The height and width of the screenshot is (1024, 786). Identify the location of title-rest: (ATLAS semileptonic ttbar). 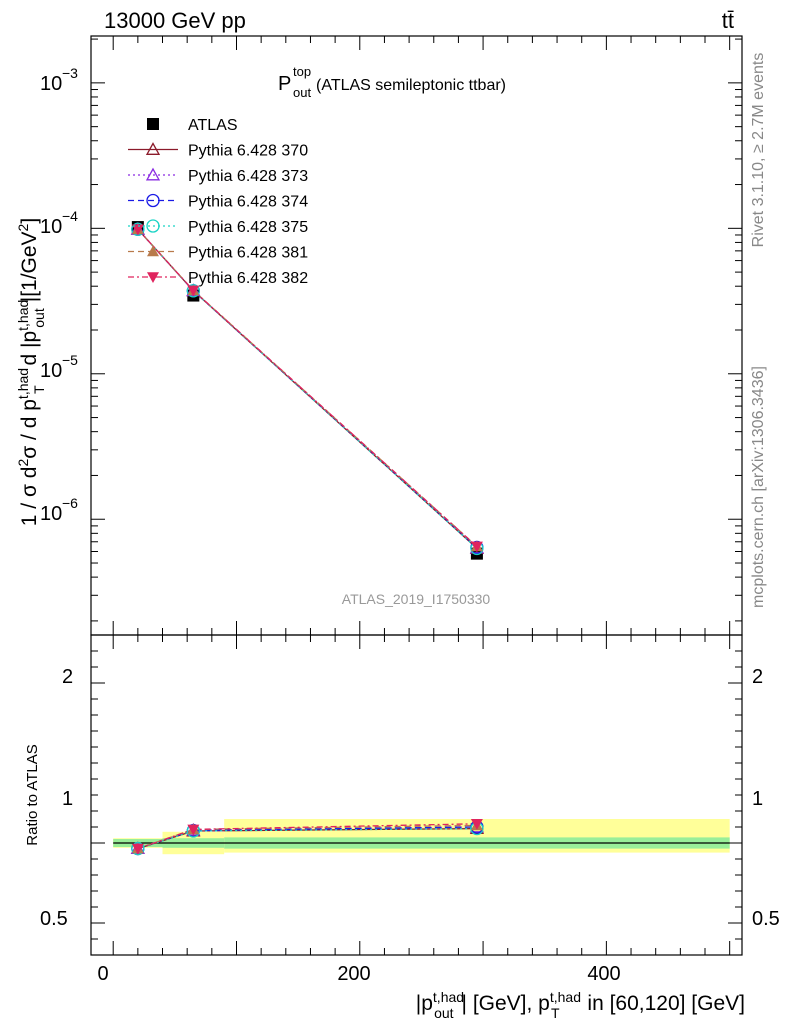
(411, 85).